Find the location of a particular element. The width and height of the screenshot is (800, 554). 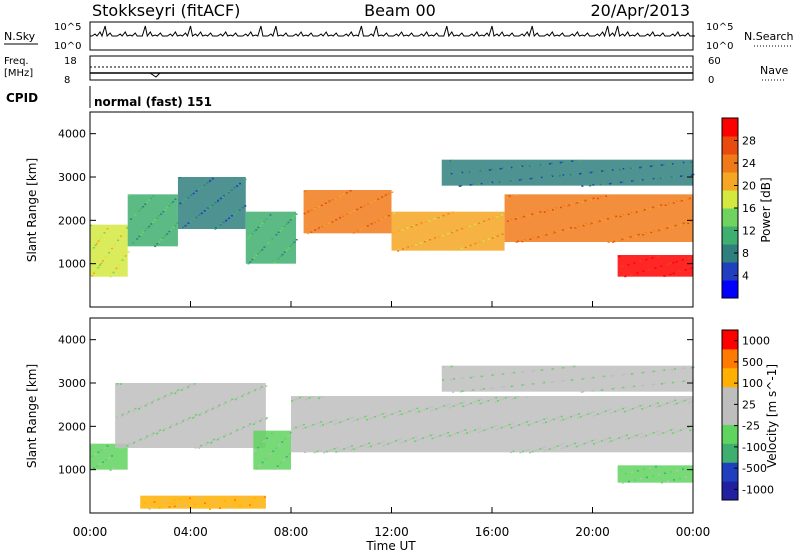

freq-label: Freq. is located at coordinates (16, 61).